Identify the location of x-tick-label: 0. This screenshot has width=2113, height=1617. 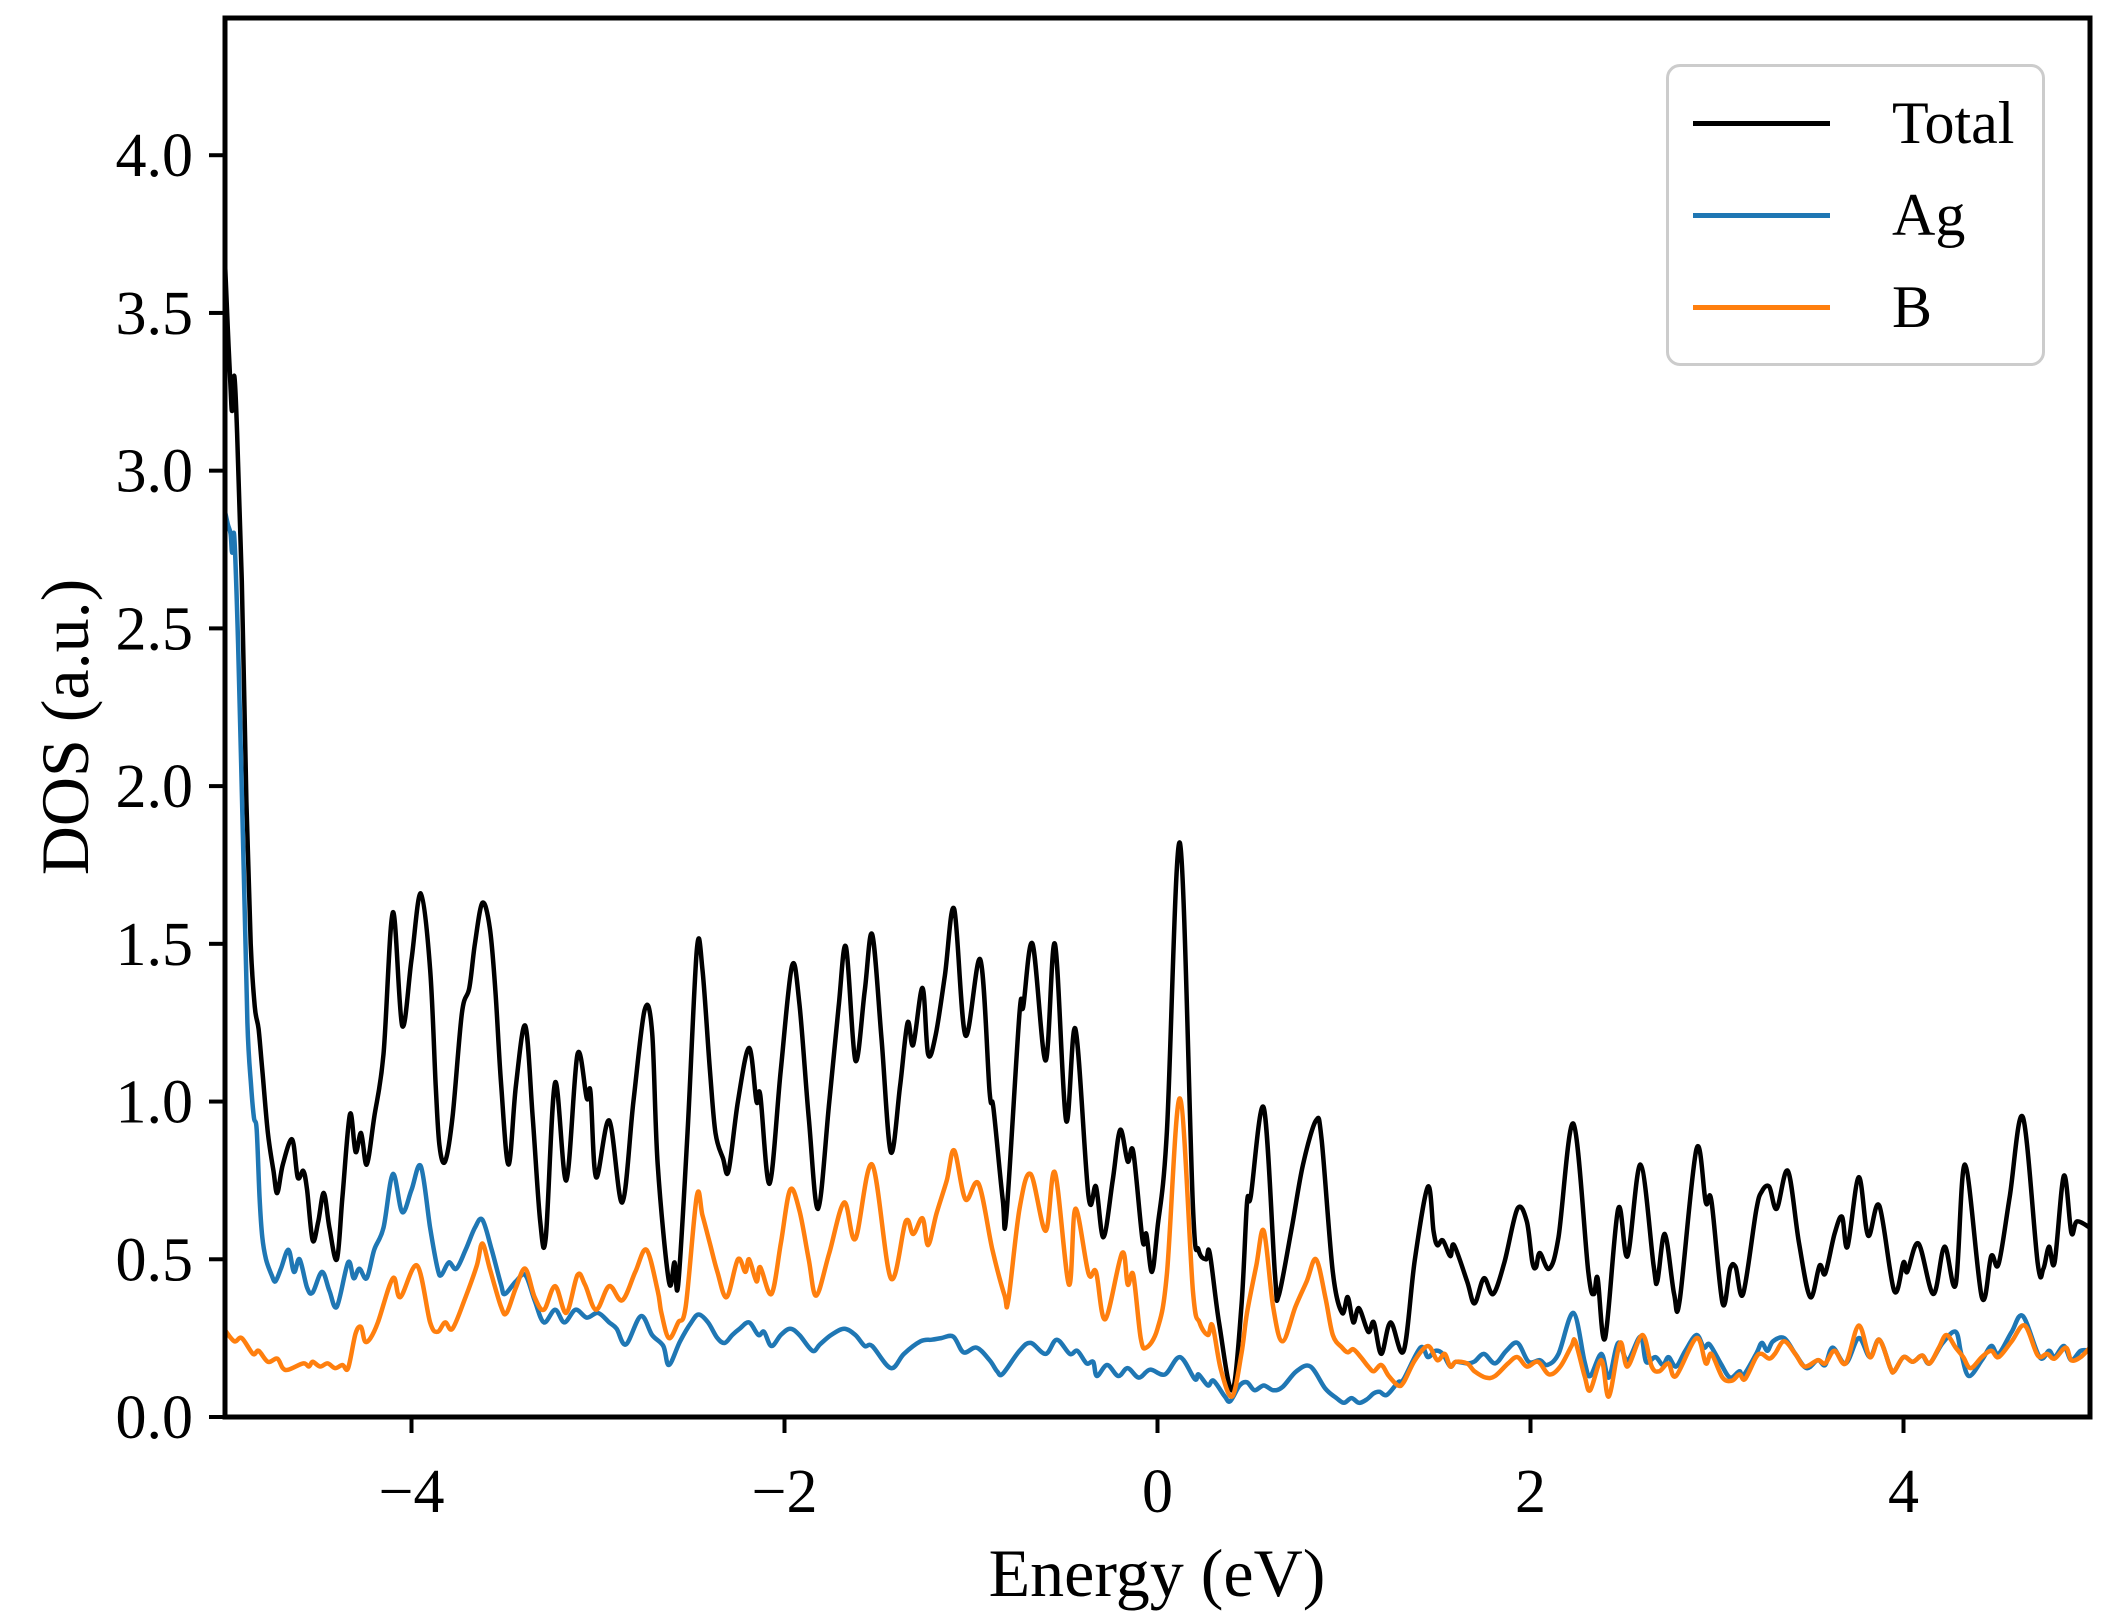
(1157, 1492).